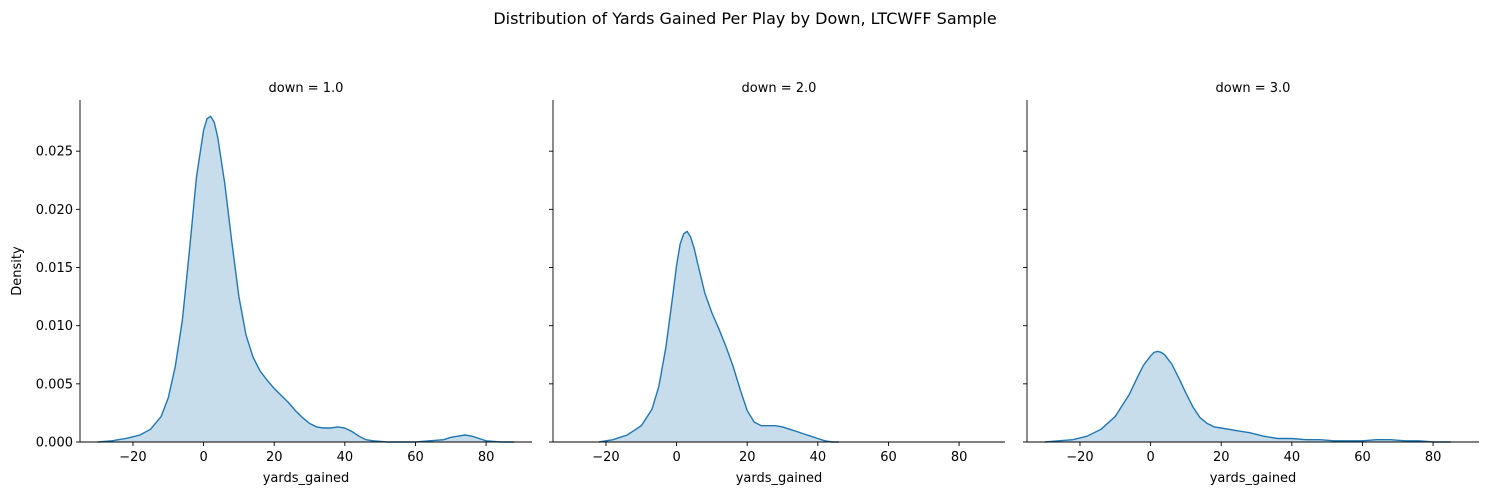 This screenshot has height=495, width=1489. What do you see at coordinates (54, 326) in the screenshot?
I see `y-tick-label: 0.010` at bounding box center [54, 326].